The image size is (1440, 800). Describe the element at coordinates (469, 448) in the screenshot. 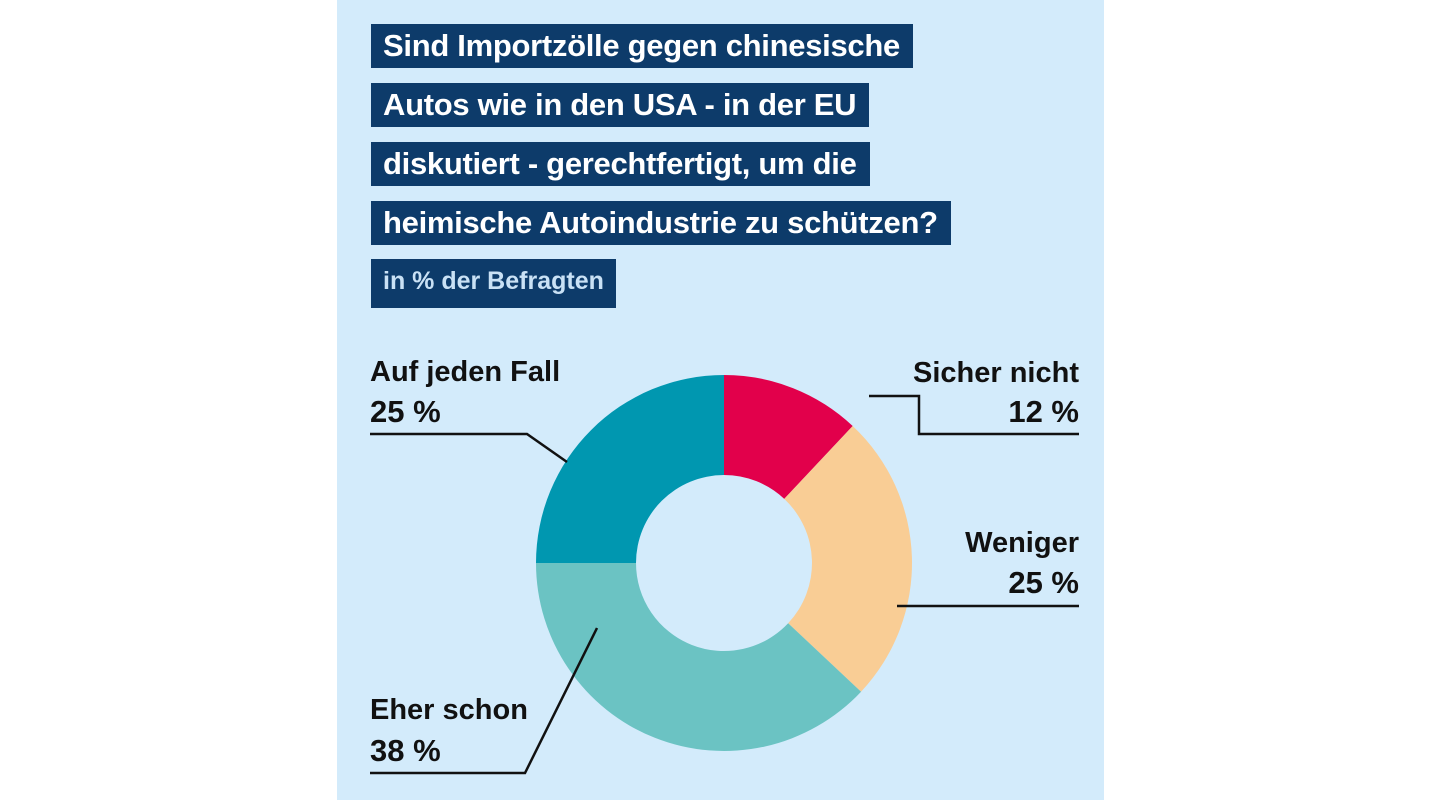

I see `leader-line-auf-jeden-fall` at that location.